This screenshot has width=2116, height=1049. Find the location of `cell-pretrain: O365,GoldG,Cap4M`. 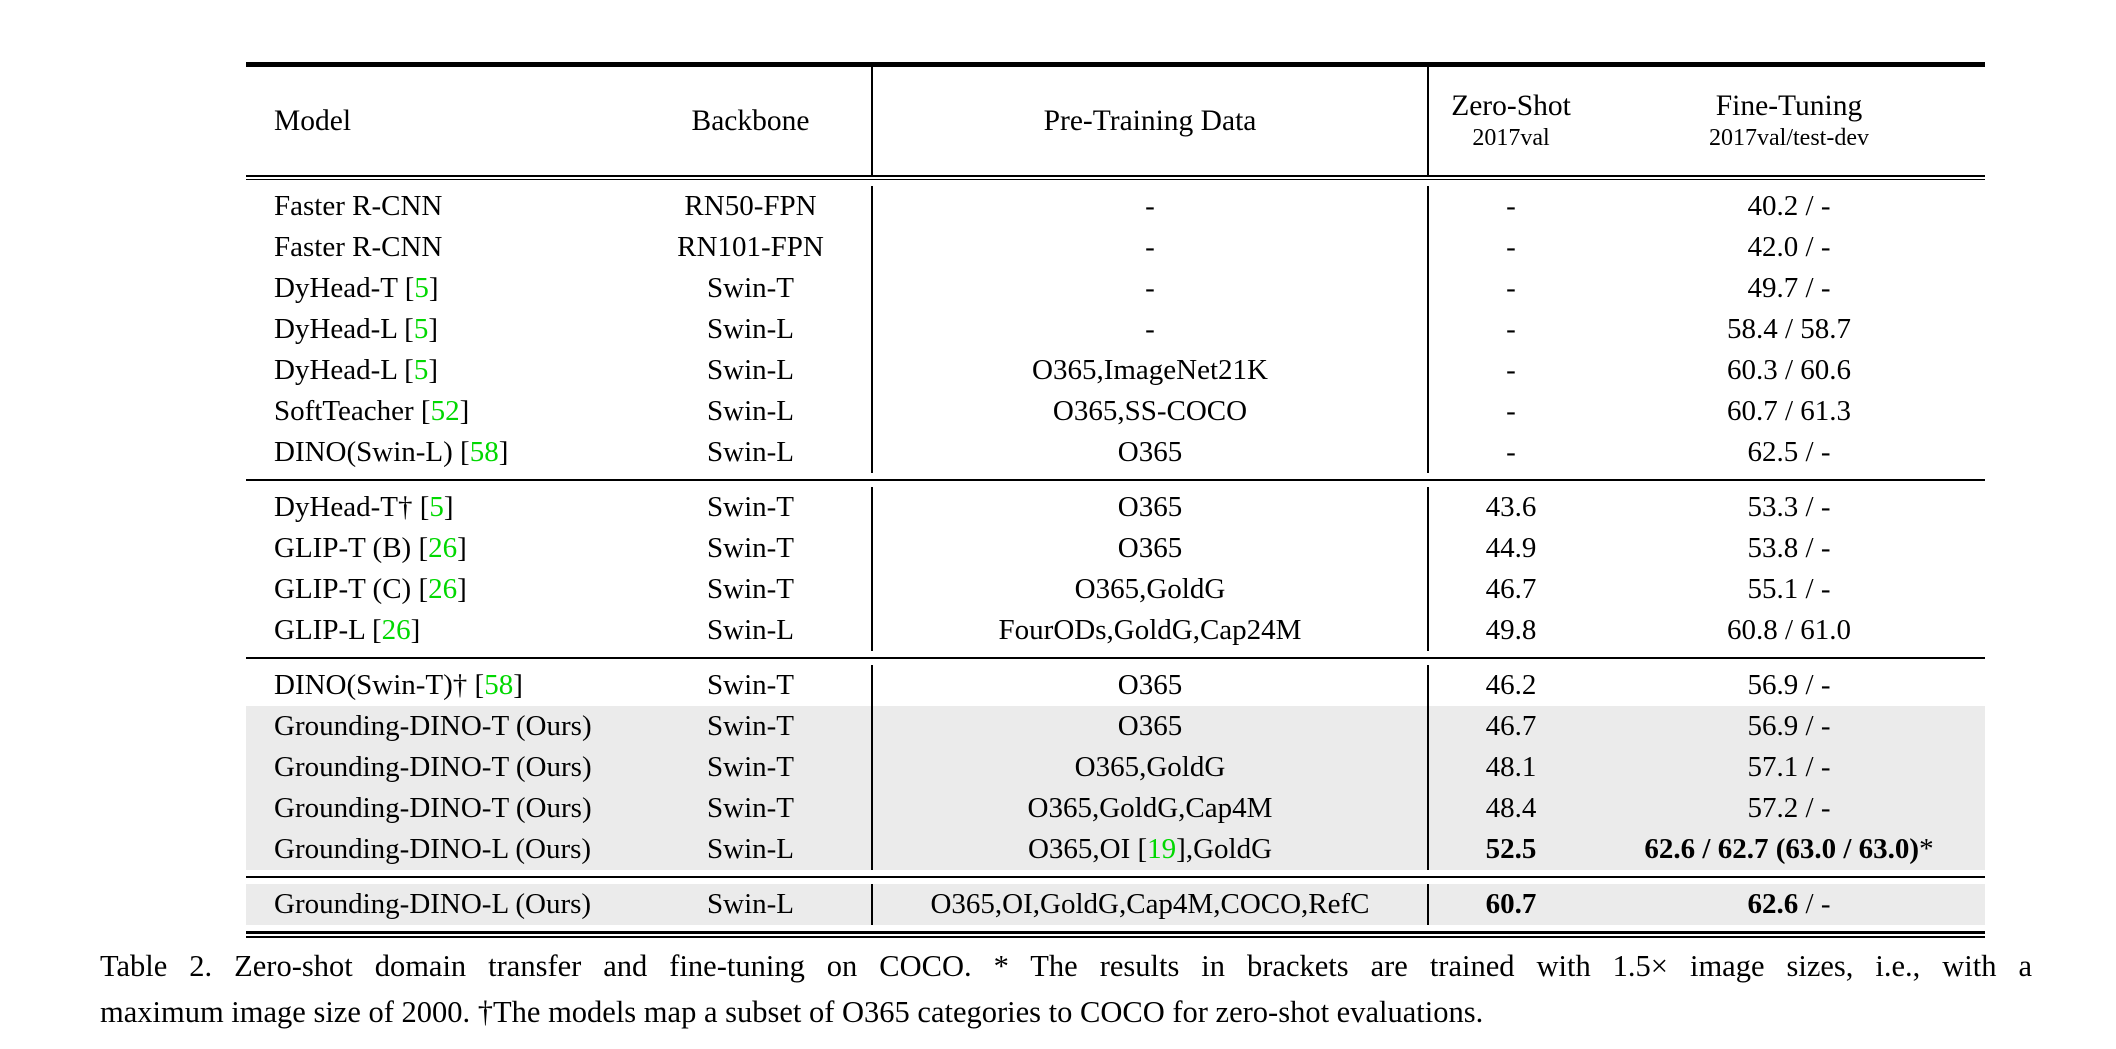

cell-pretrain: O365,GoldG,Cap4M is located at coordinates (1149, 808).